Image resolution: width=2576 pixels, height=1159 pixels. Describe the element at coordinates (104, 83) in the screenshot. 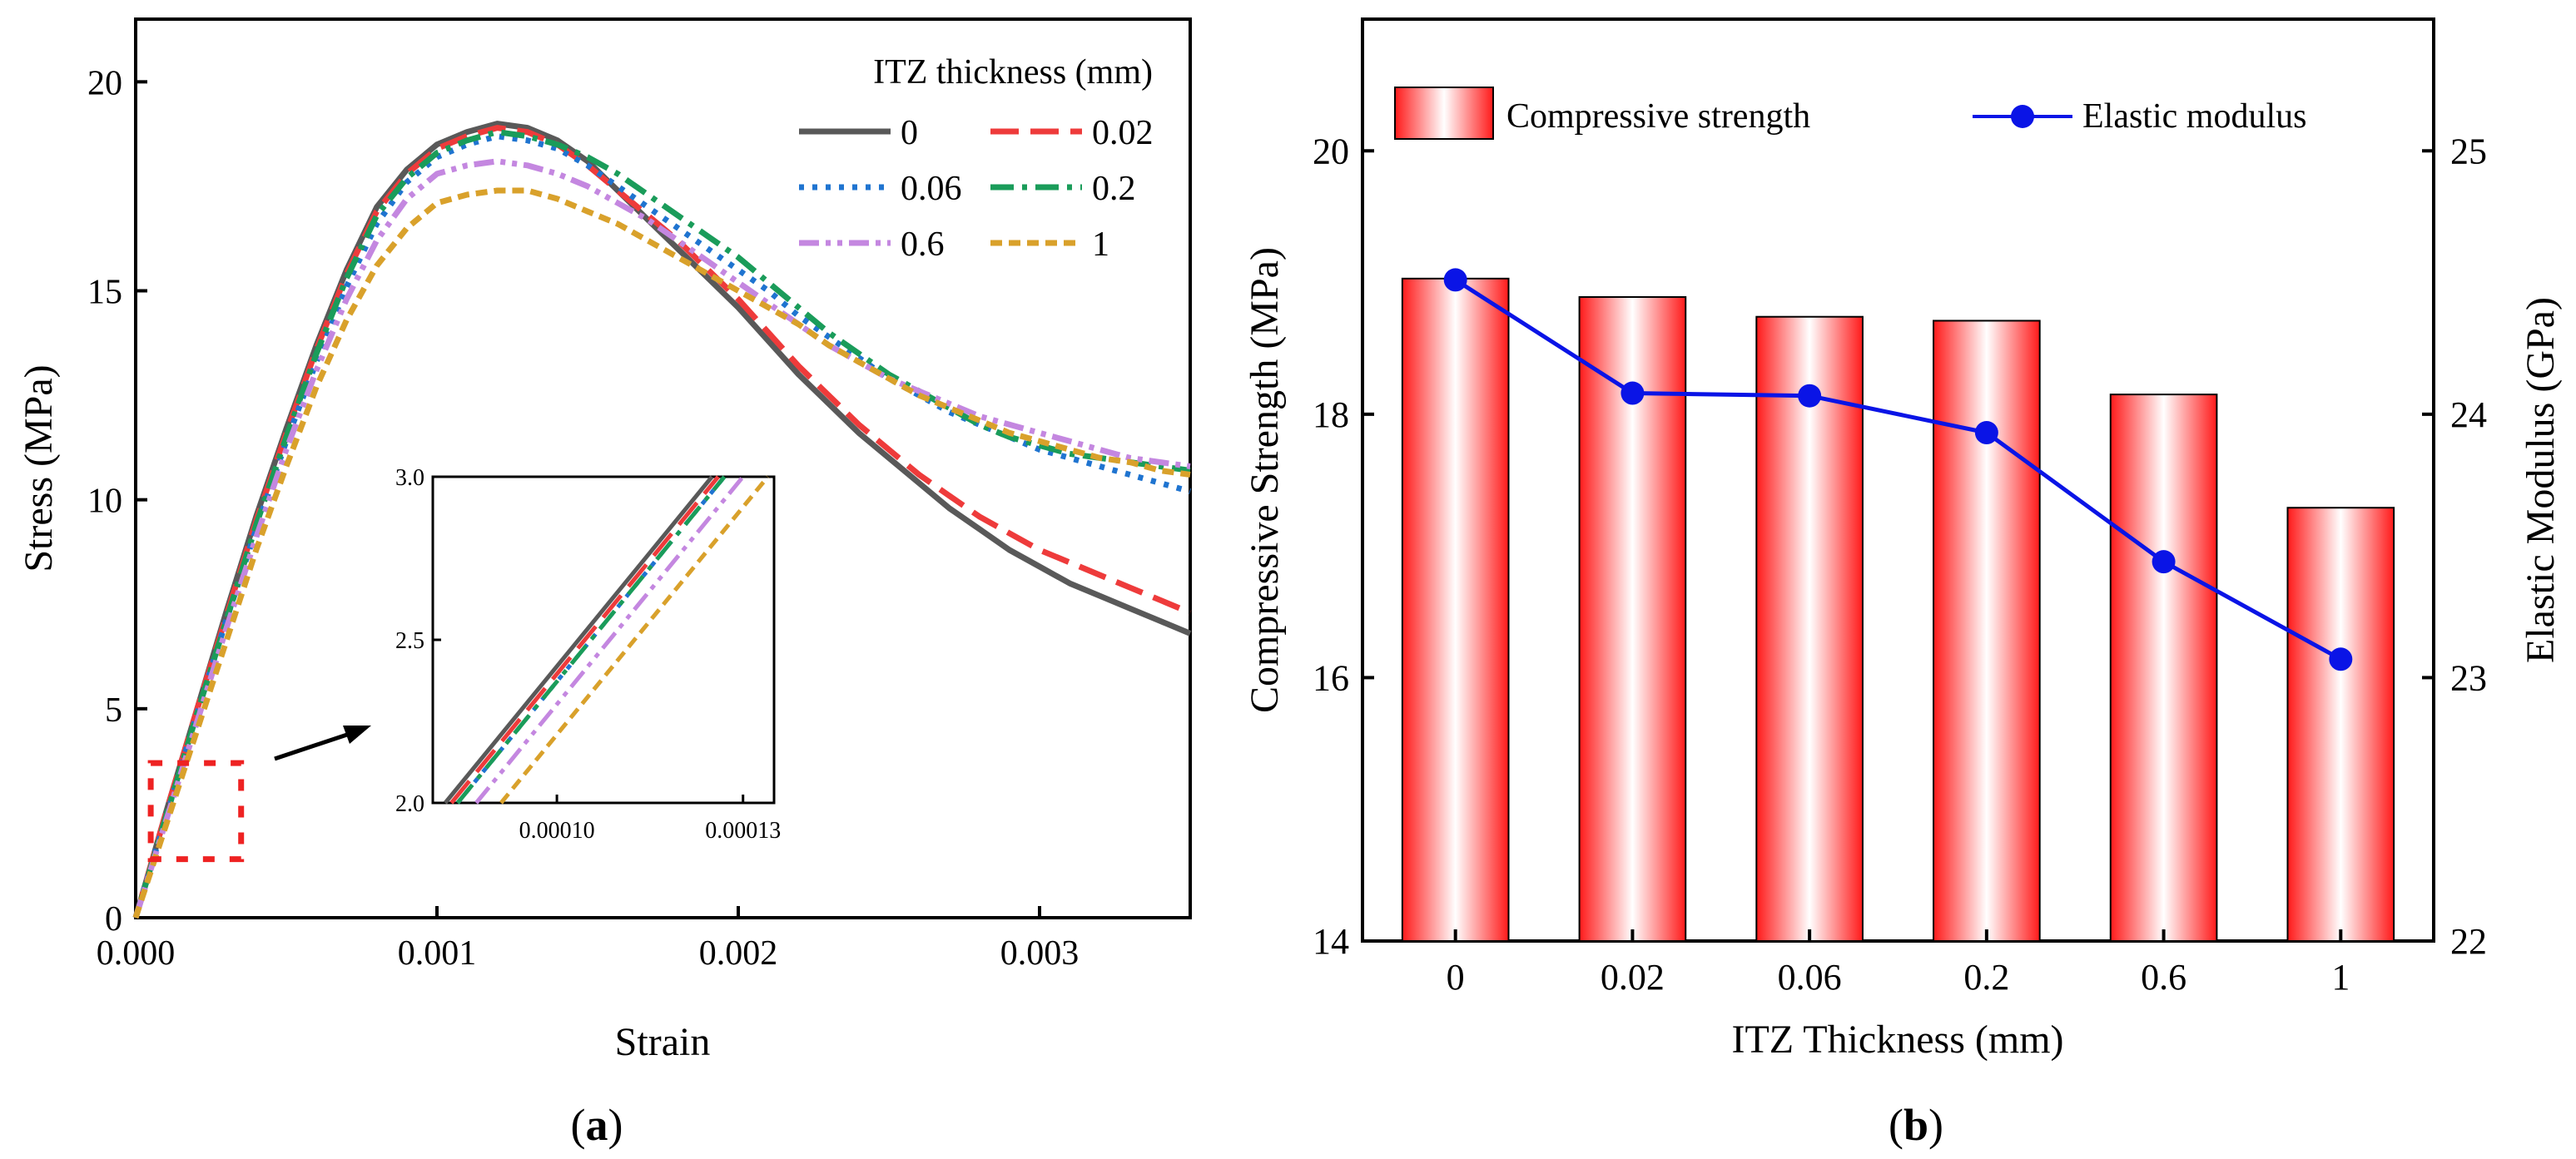

I see `y-tick-label-a: 20` at that location.